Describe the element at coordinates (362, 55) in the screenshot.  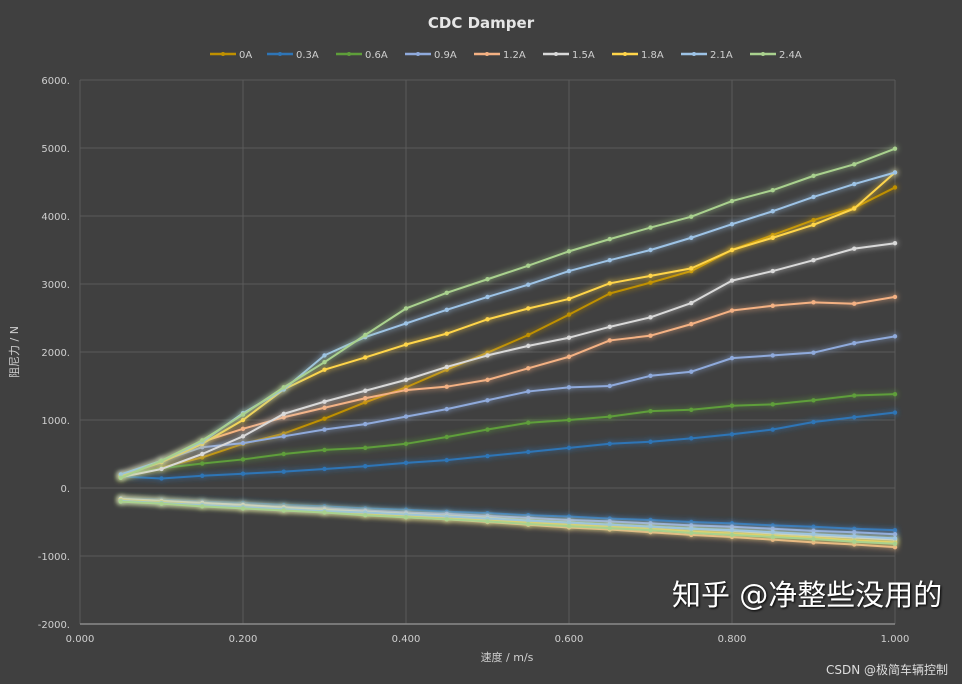
I see `legend-item-0.6A: 0.6A` at that location.